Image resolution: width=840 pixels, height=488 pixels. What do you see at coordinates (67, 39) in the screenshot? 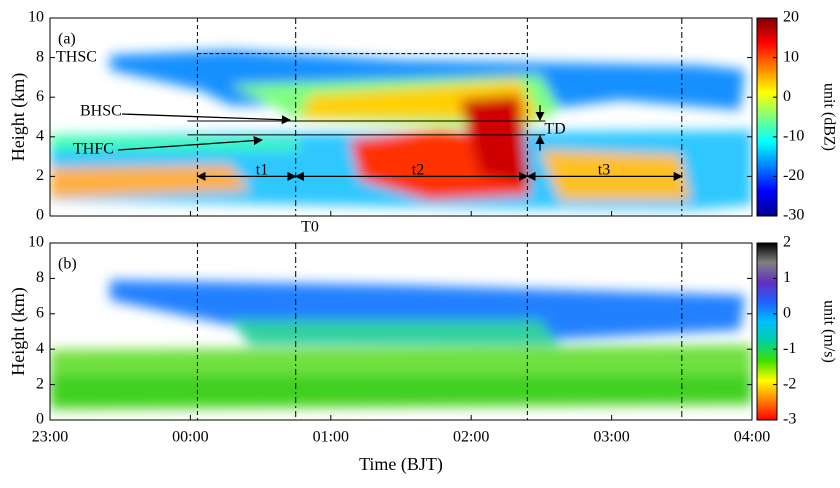
I see `panel-label: (a)` at bounding box center [67, 39].